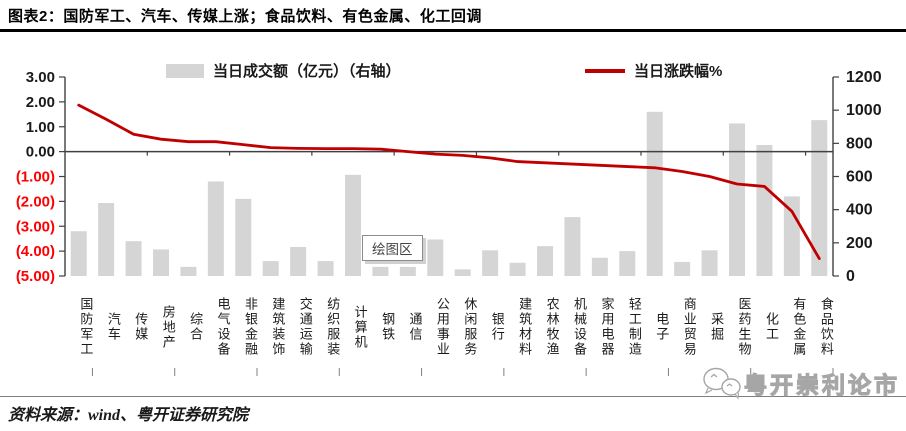  What do you see at coordinates (86, 327) in the screenshot?
I see `x-axis-label-国防军工: 国防军工` at bounding box center [86, 327].